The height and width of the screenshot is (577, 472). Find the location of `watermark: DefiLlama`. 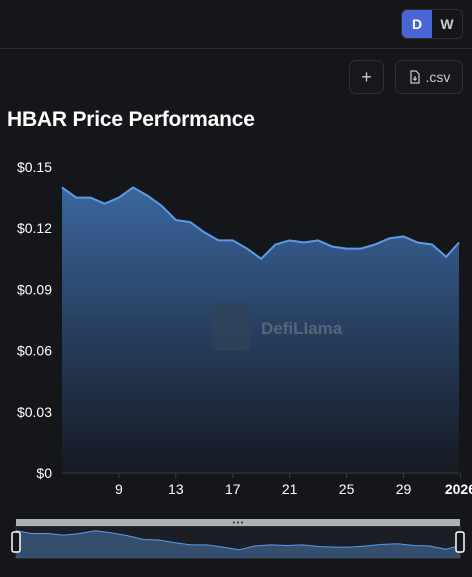

watermark: DefiLlama is located at coordinates (277, 327).